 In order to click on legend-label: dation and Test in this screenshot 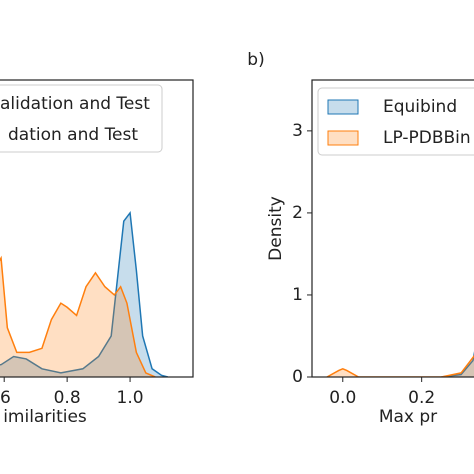, I will do `click(73, 135)`.